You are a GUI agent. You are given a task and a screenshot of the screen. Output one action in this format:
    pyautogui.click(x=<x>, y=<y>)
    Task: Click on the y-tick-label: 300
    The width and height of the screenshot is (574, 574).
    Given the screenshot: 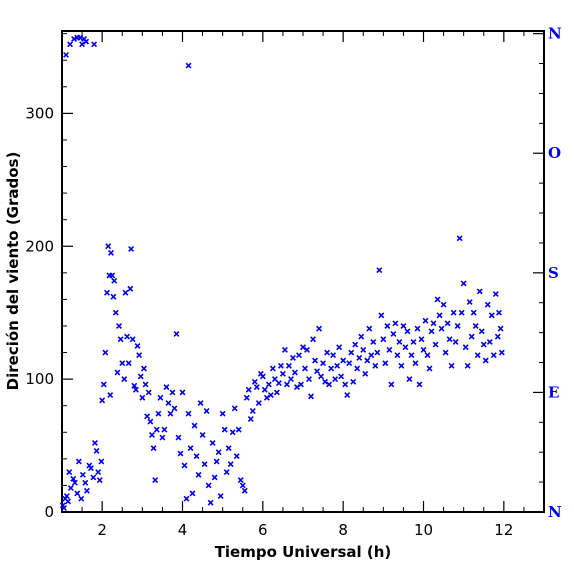 What is the action you would take?
    pyautogui.click(x=39, y=113)
    